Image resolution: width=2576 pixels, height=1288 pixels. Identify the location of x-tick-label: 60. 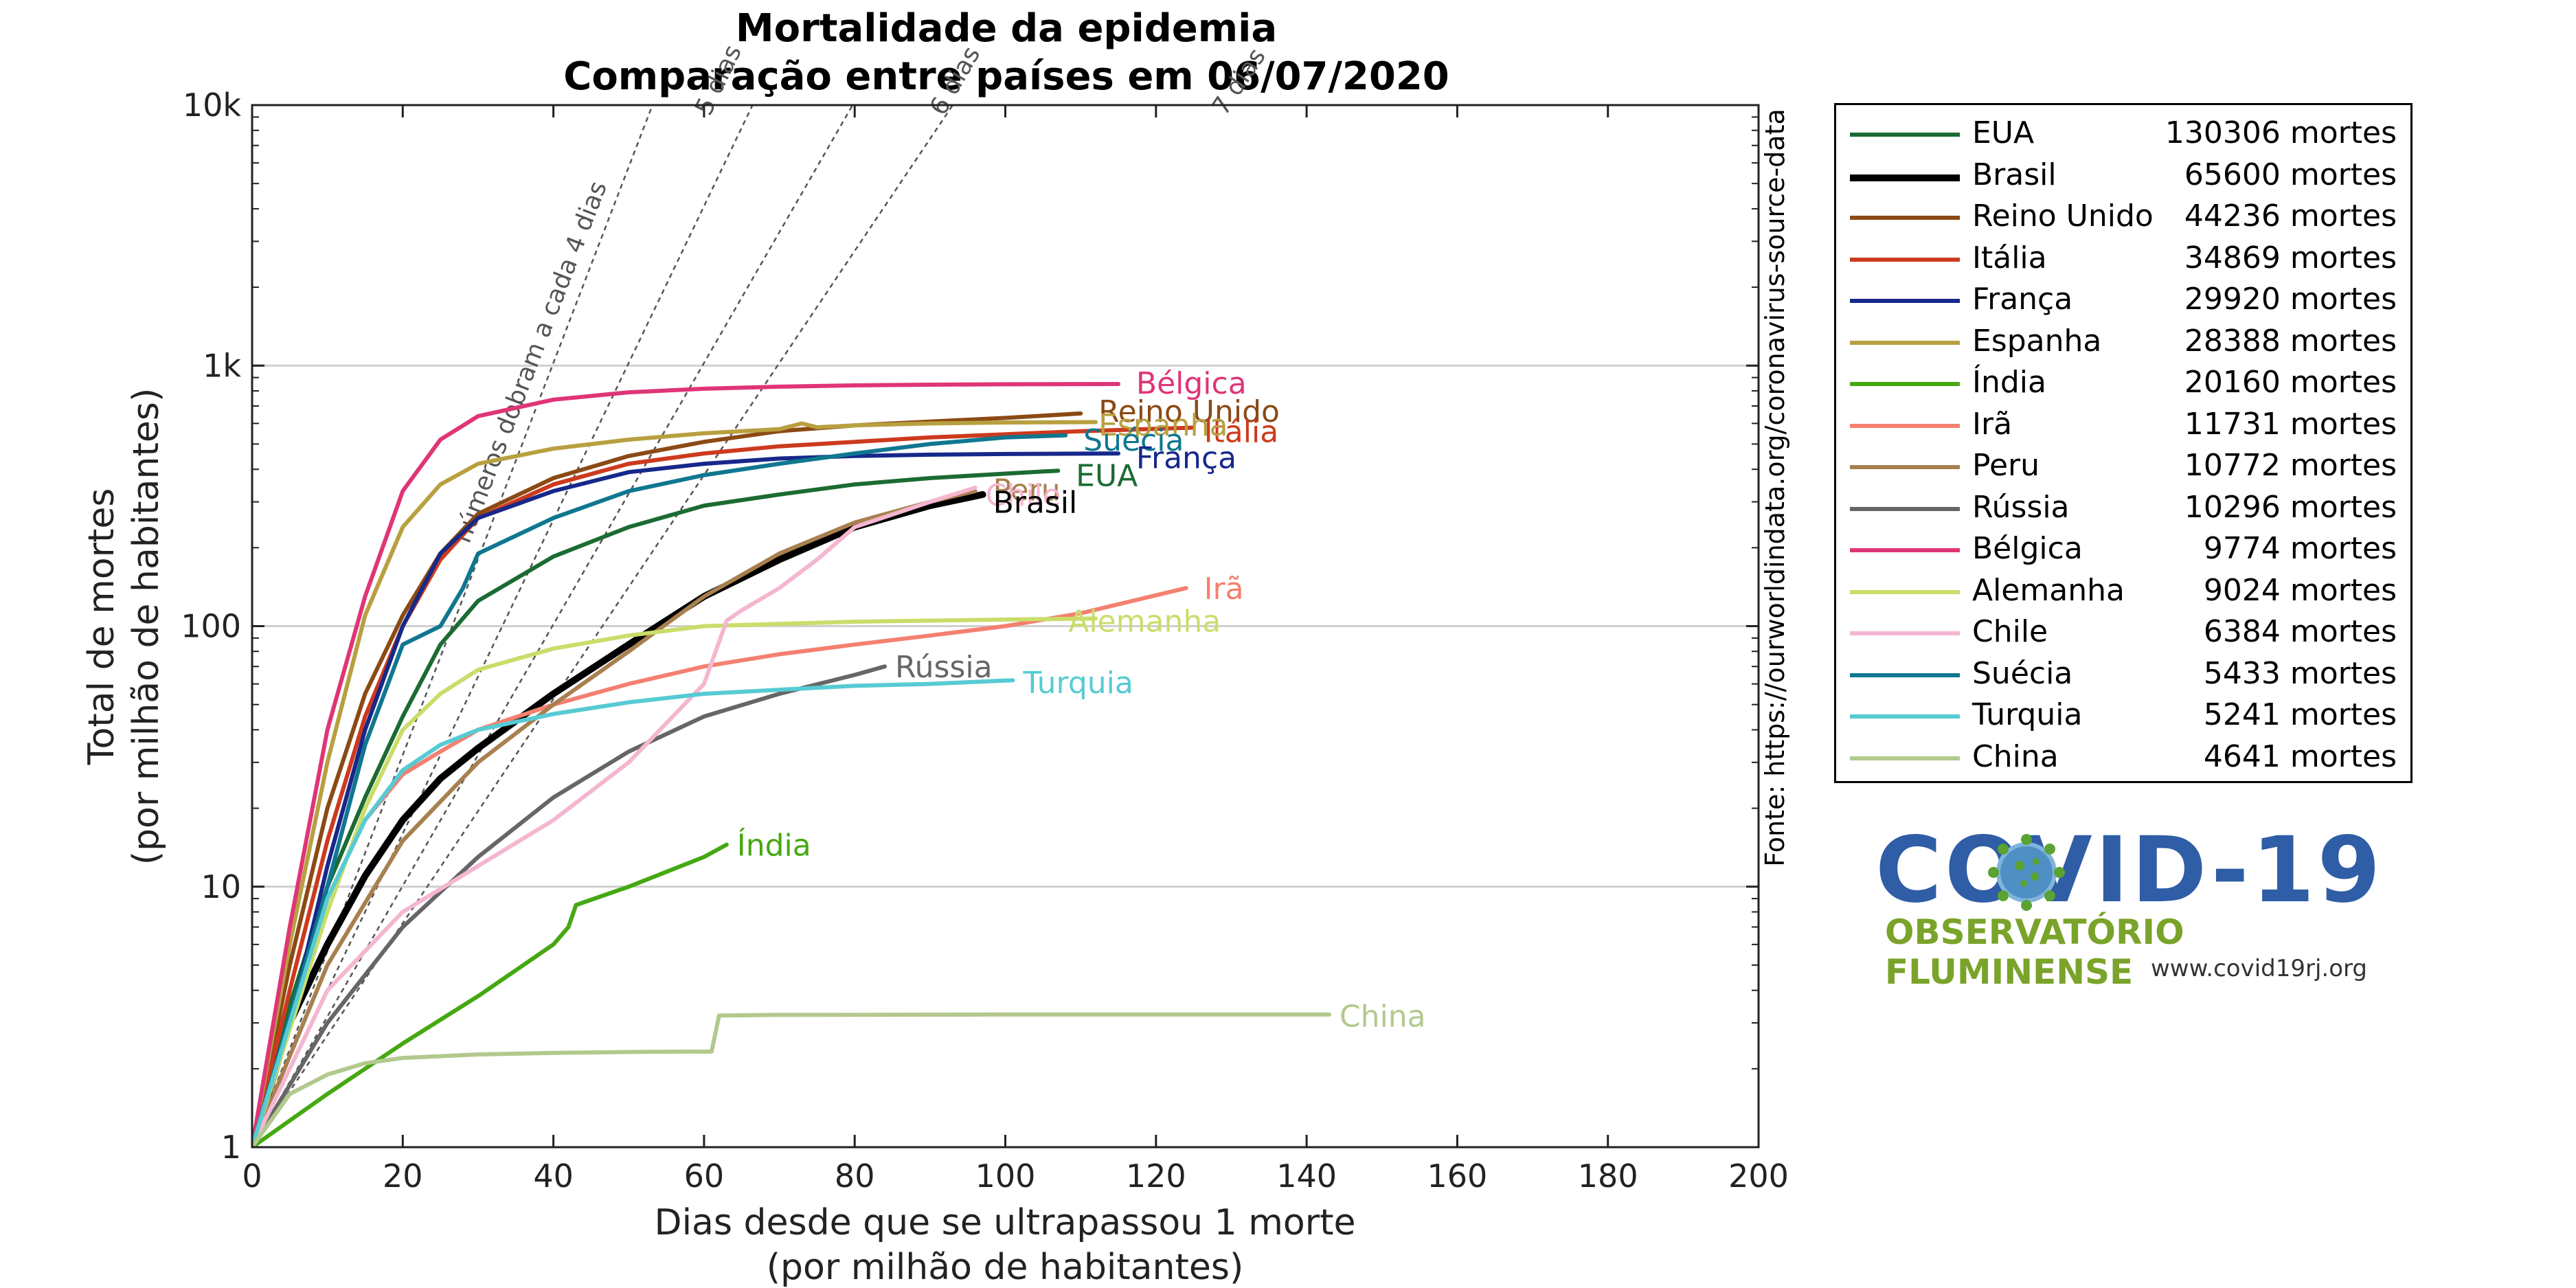
(704, 1176).